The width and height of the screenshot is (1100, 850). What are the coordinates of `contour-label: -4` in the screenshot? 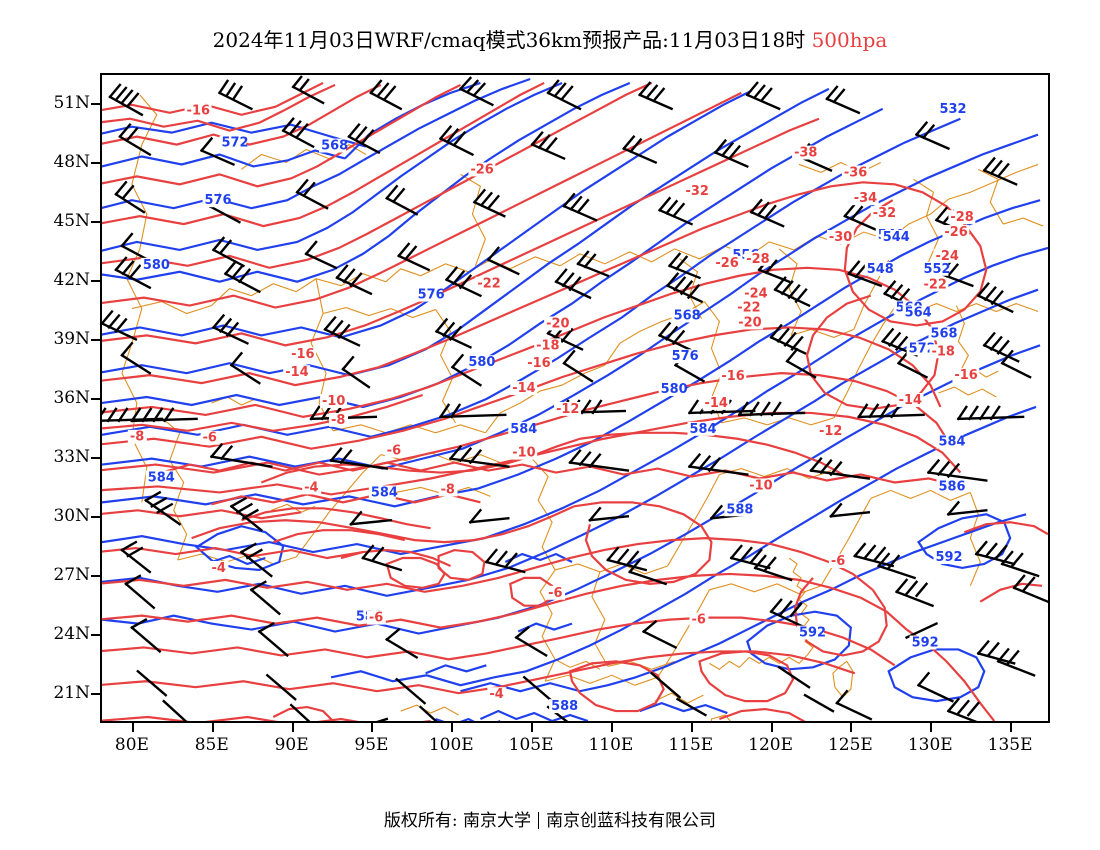 It's located at (496, 694).